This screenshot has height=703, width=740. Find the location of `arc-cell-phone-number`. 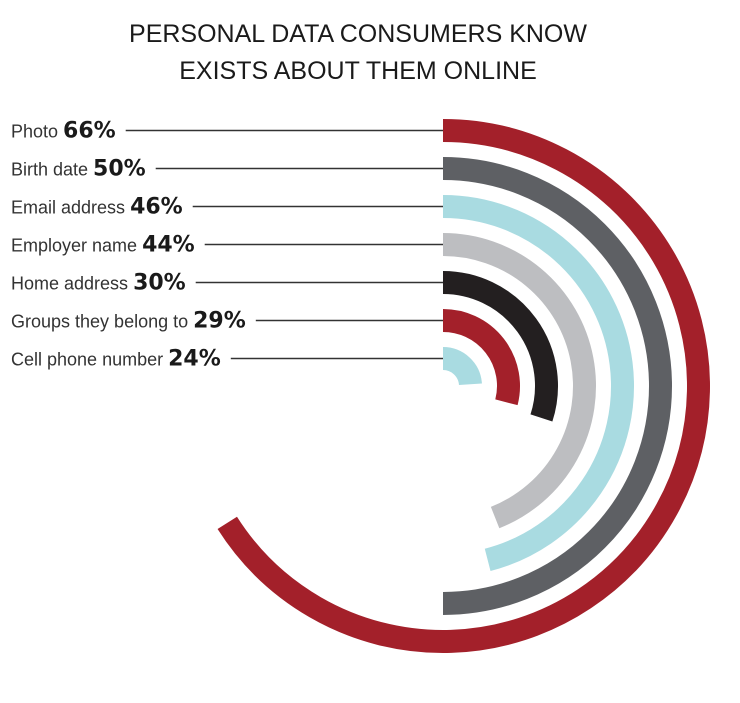

arc-cell-phone-number is located at coordinates (462, 366).